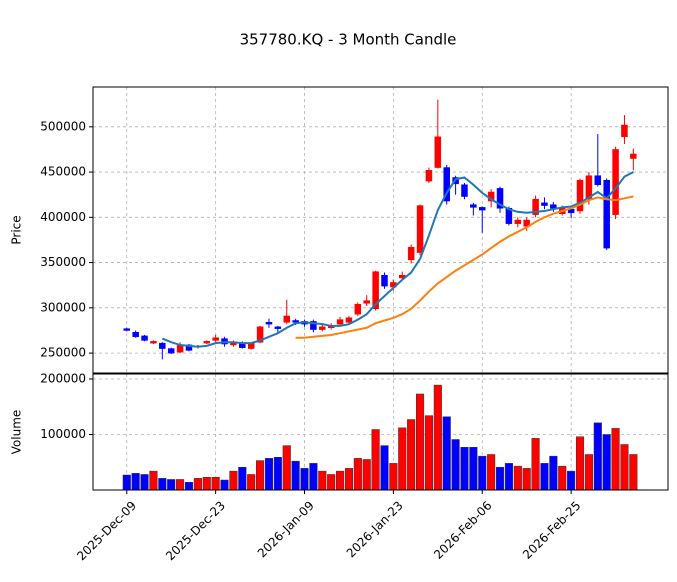 The width and height of the screenshot is (677, 582). Describe the element at coordinates (464, 267) in the screenshot. I see `moving-average-line` at that location.